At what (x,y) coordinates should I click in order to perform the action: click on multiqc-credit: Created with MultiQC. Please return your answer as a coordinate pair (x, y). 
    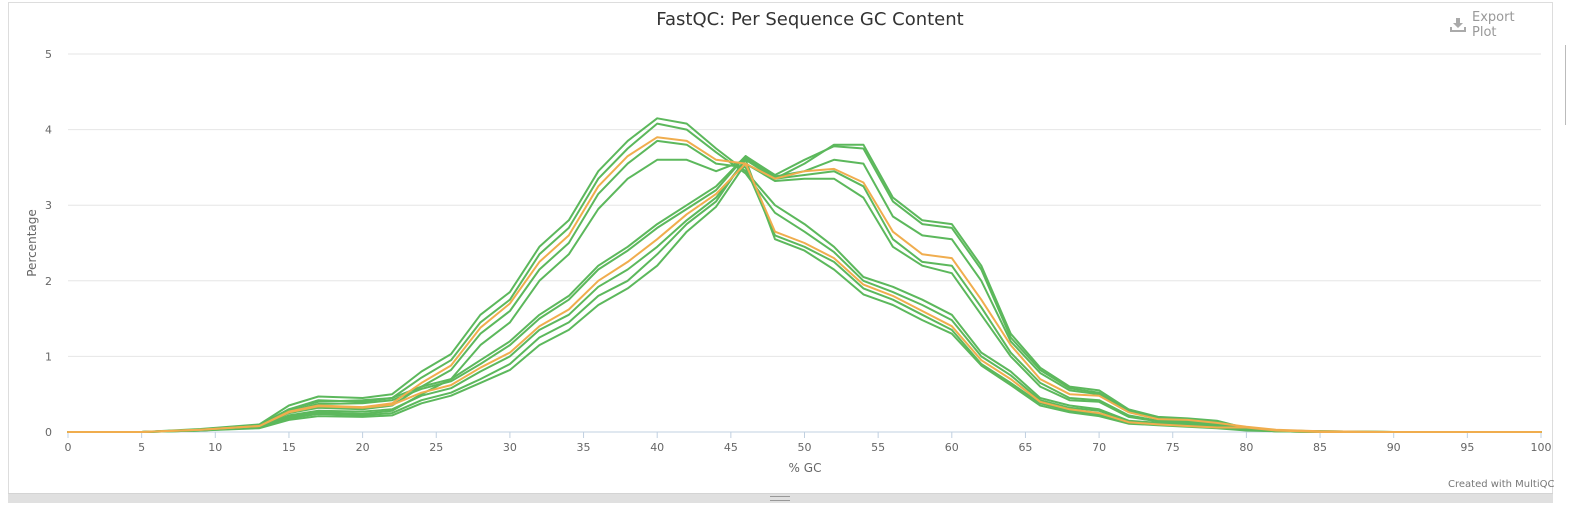
    Looking at the image, I should click on (1501, 484).